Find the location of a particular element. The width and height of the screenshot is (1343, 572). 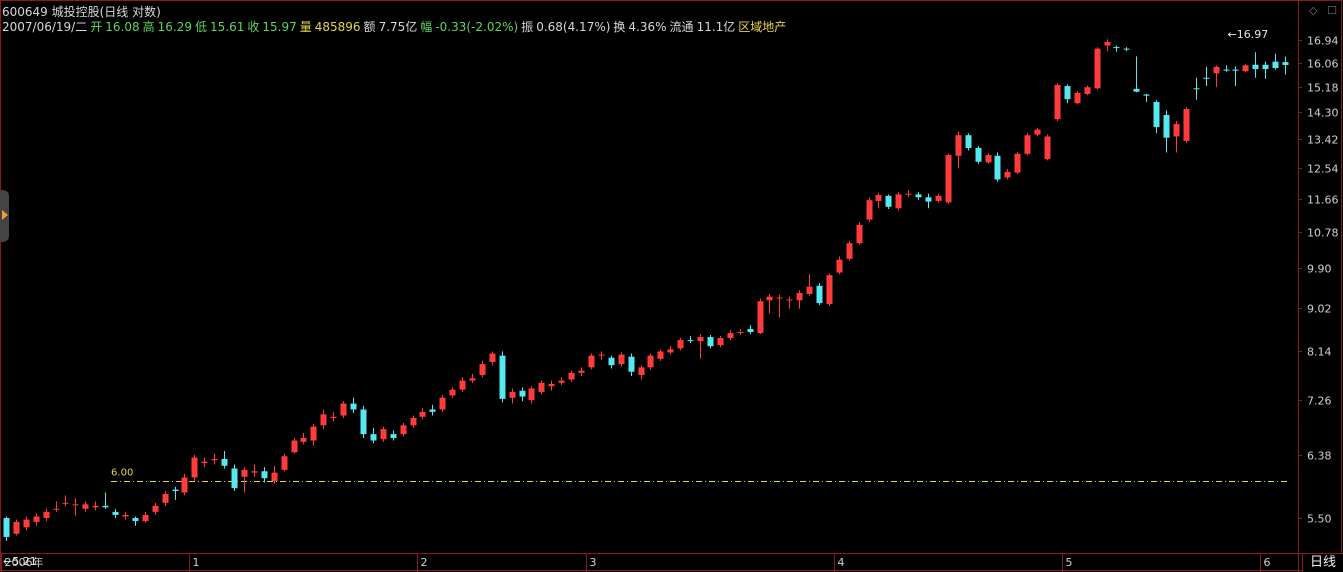

y-tick-label: 5.50 is located at coordinates (1319, 519).